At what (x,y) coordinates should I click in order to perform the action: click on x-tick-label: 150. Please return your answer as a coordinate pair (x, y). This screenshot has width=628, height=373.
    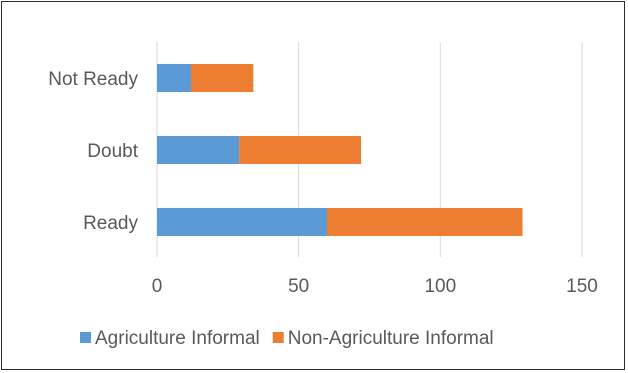
    Looking at the image, I should click on (582, 286).